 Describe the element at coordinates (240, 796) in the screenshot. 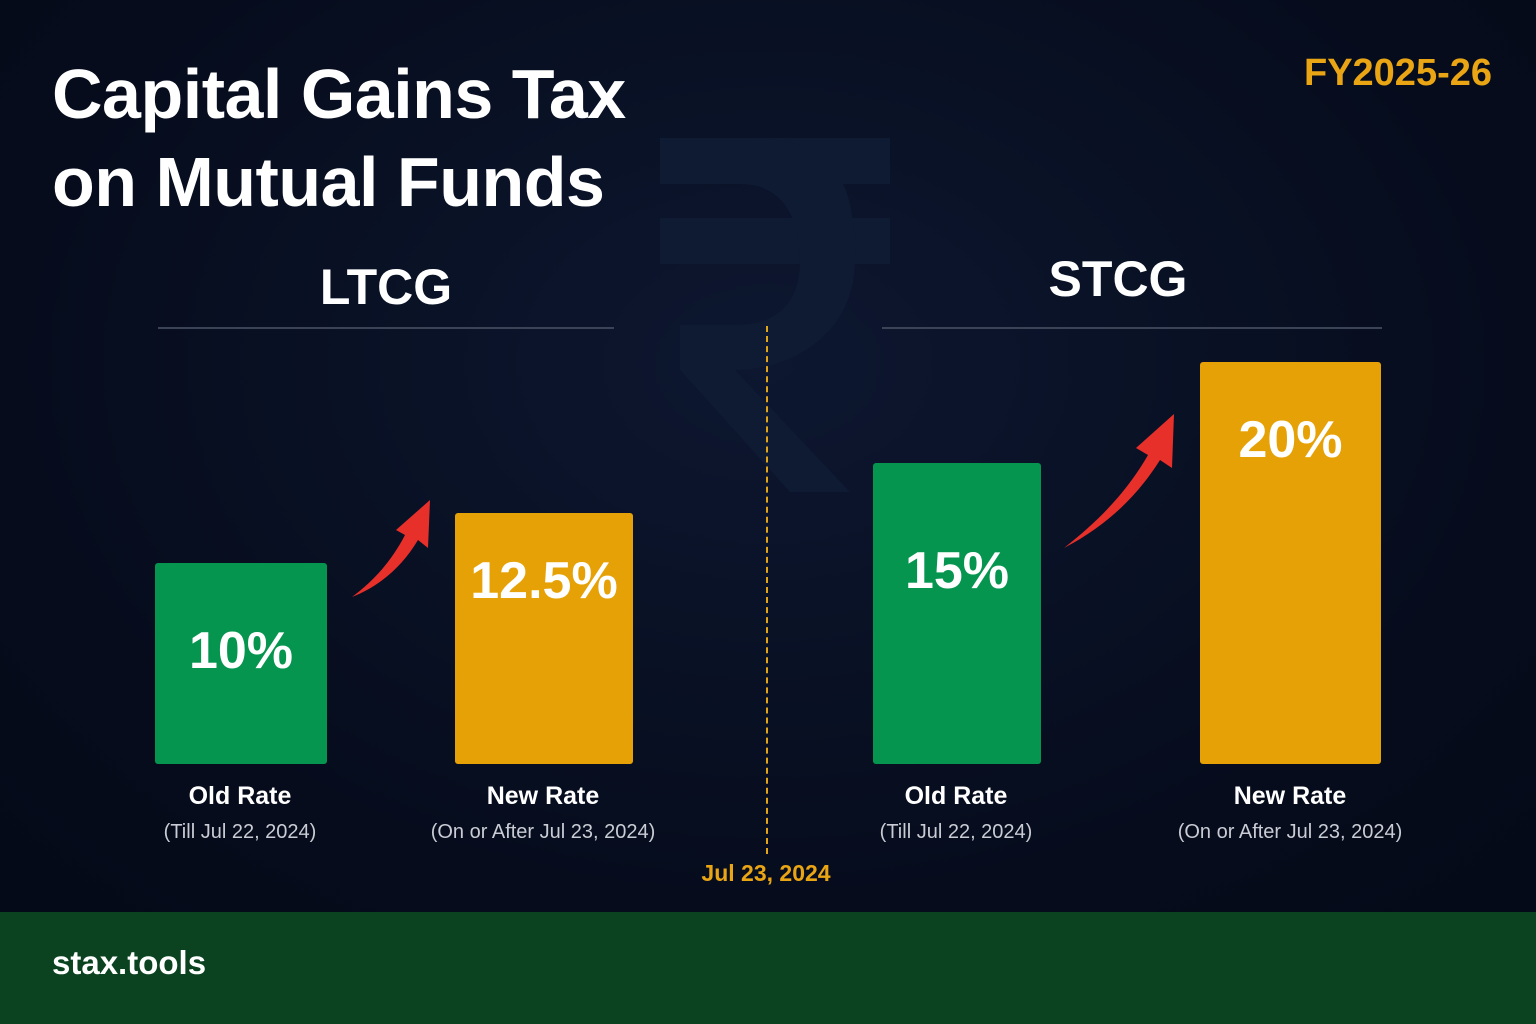

I see `ltcg-old-rate-label: Old Rate` at that location.